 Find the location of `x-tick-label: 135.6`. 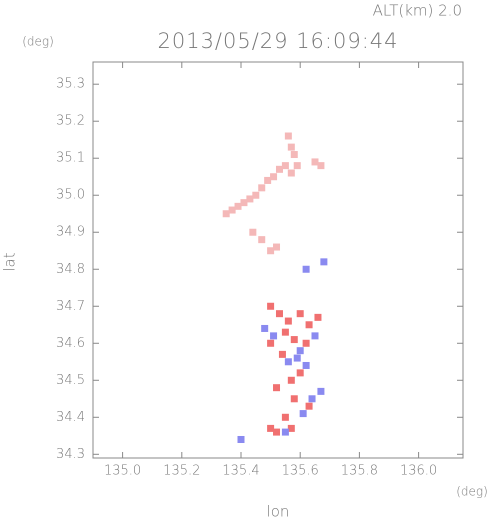

x-tick-label: 135.6 is located at coordinates (300, 471).